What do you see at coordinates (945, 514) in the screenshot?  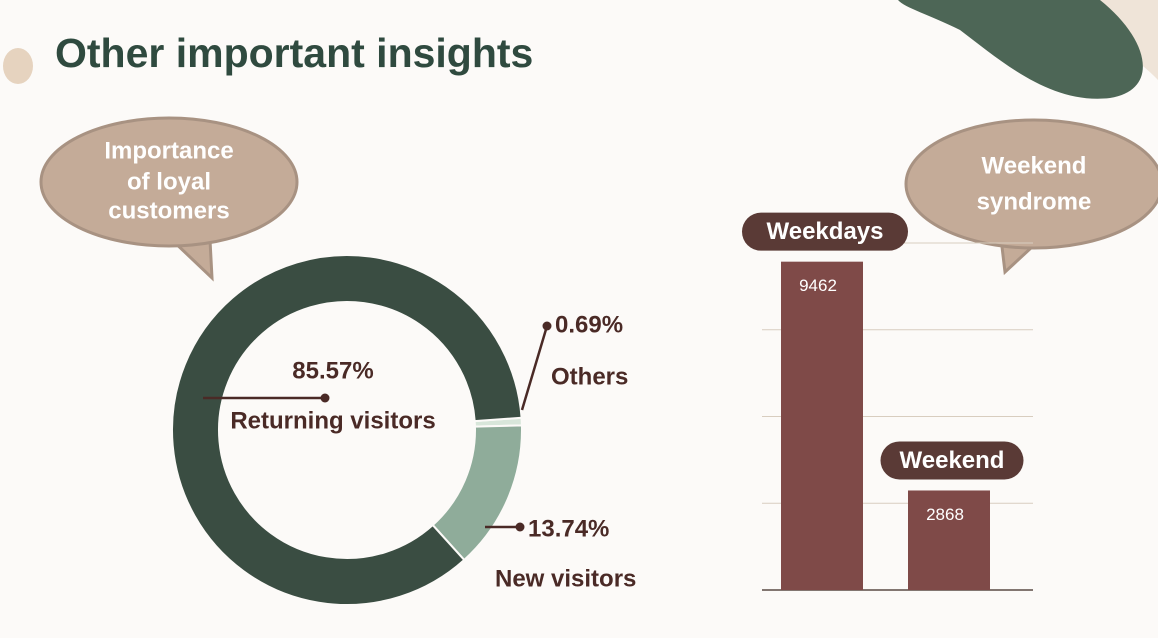 I see `value-label: 2868` at bounding box center [945, 514].